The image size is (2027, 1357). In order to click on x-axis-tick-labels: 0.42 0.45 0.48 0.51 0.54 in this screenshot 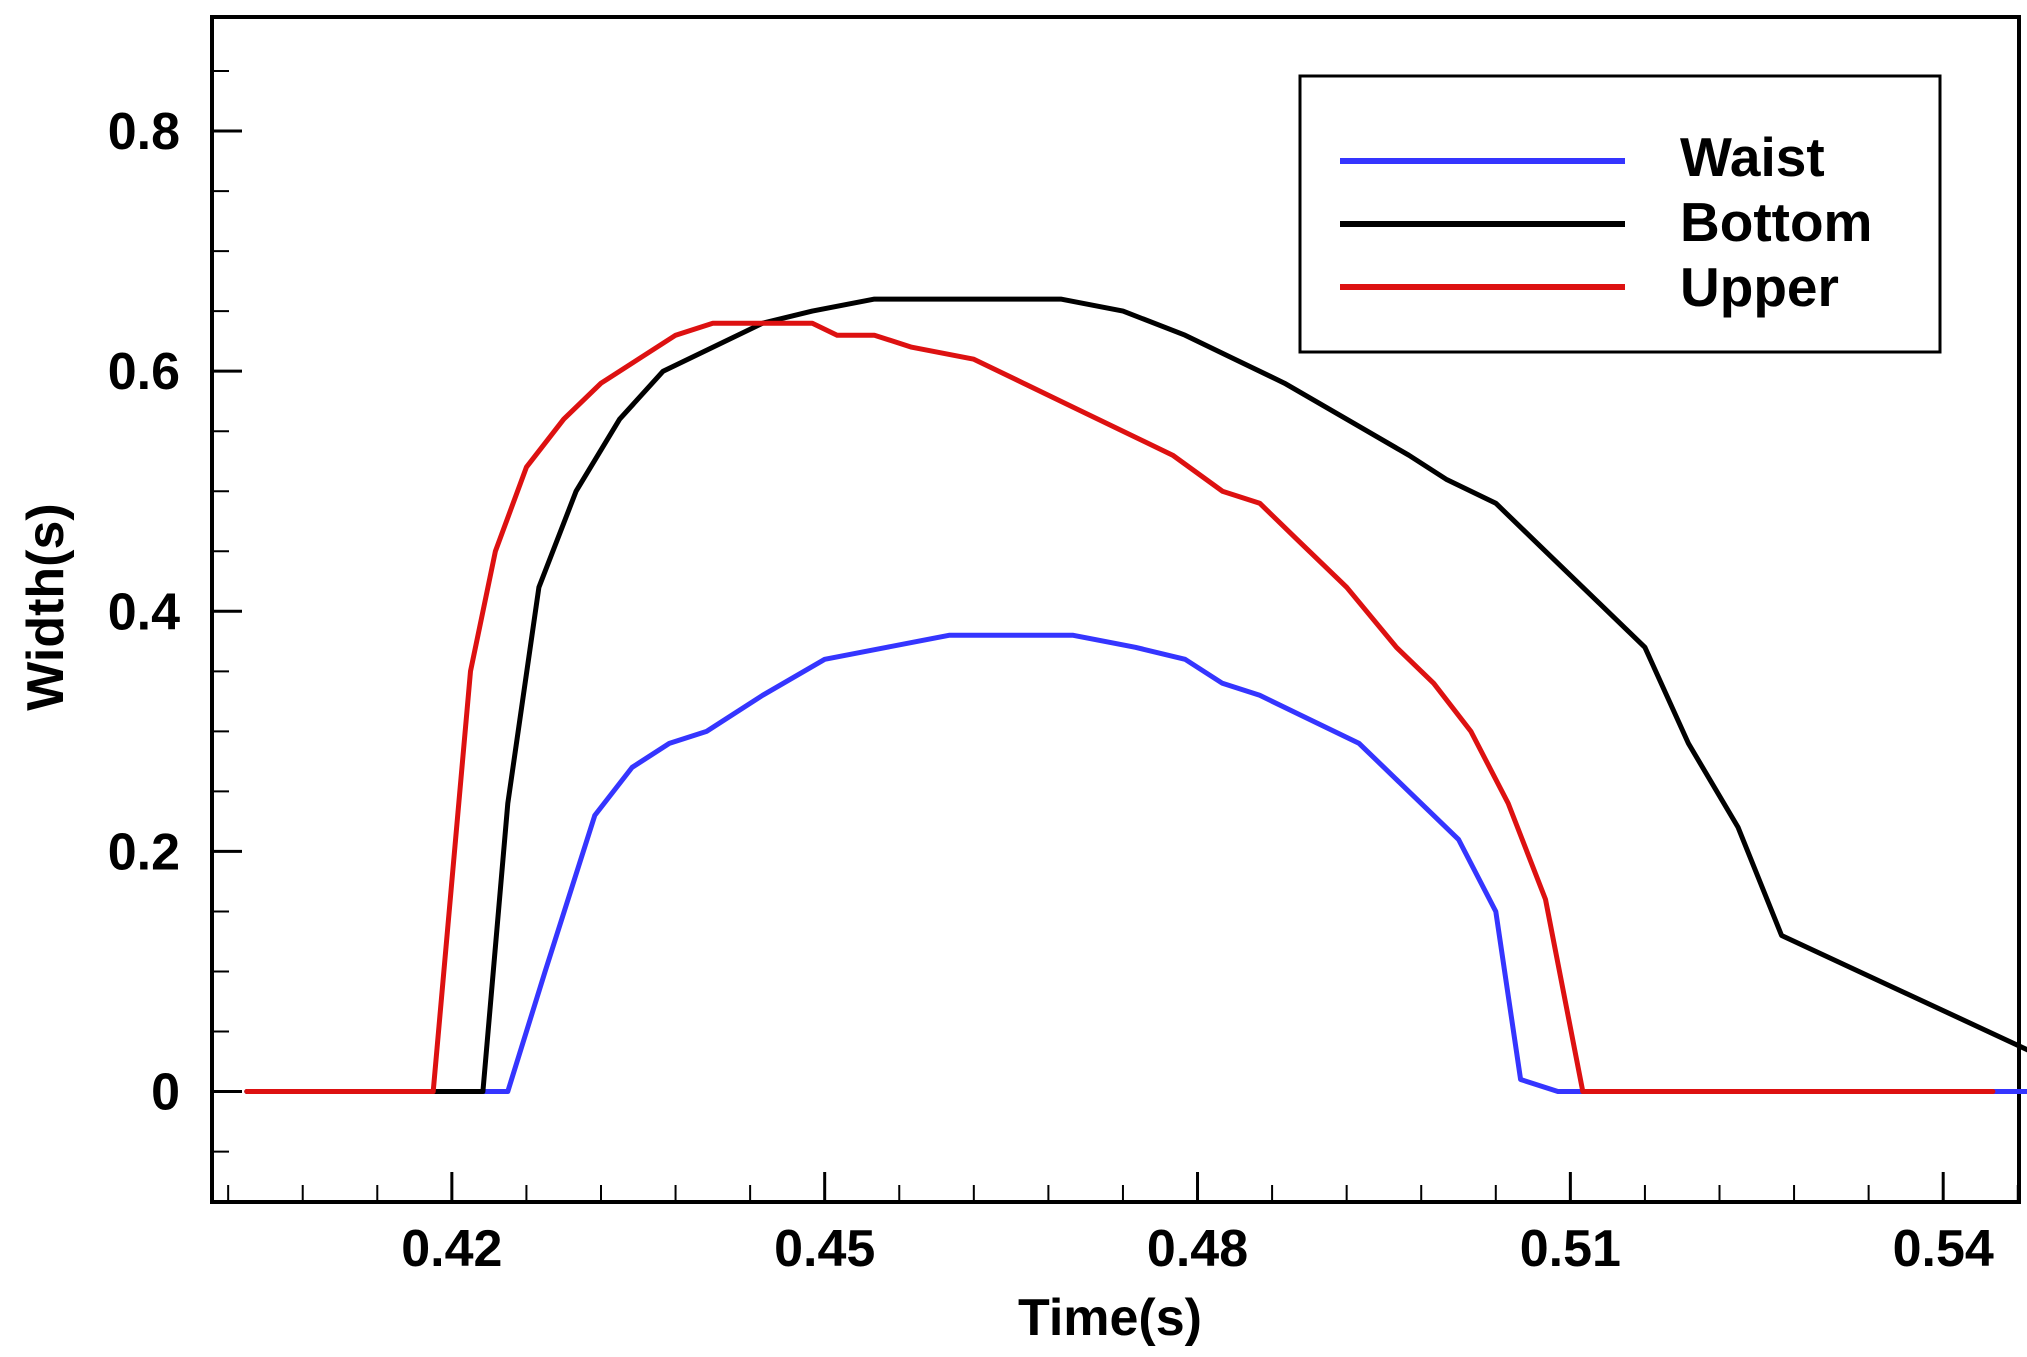, I will do `click(1197, 1249)`.